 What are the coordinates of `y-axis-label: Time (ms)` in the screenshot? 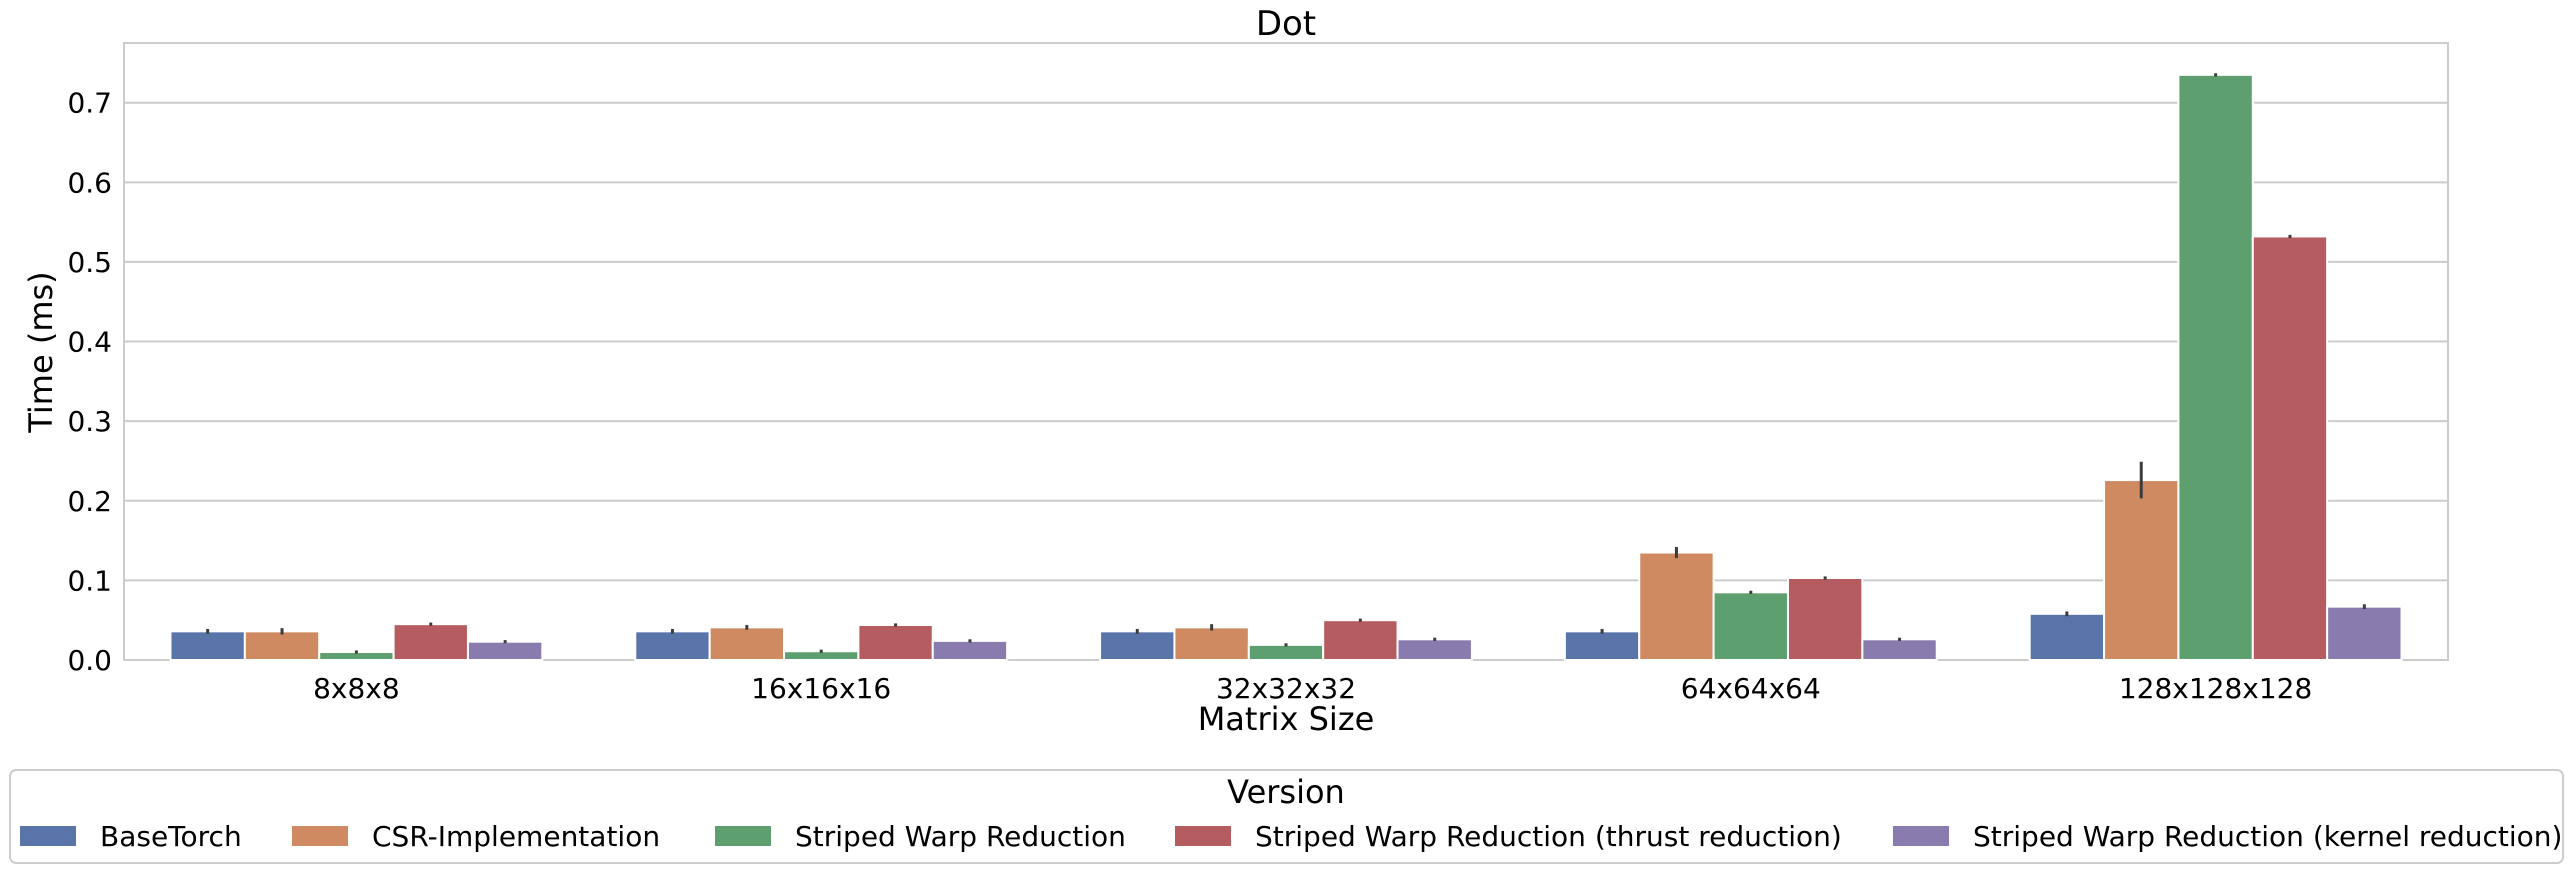 It's located at (41, 352).